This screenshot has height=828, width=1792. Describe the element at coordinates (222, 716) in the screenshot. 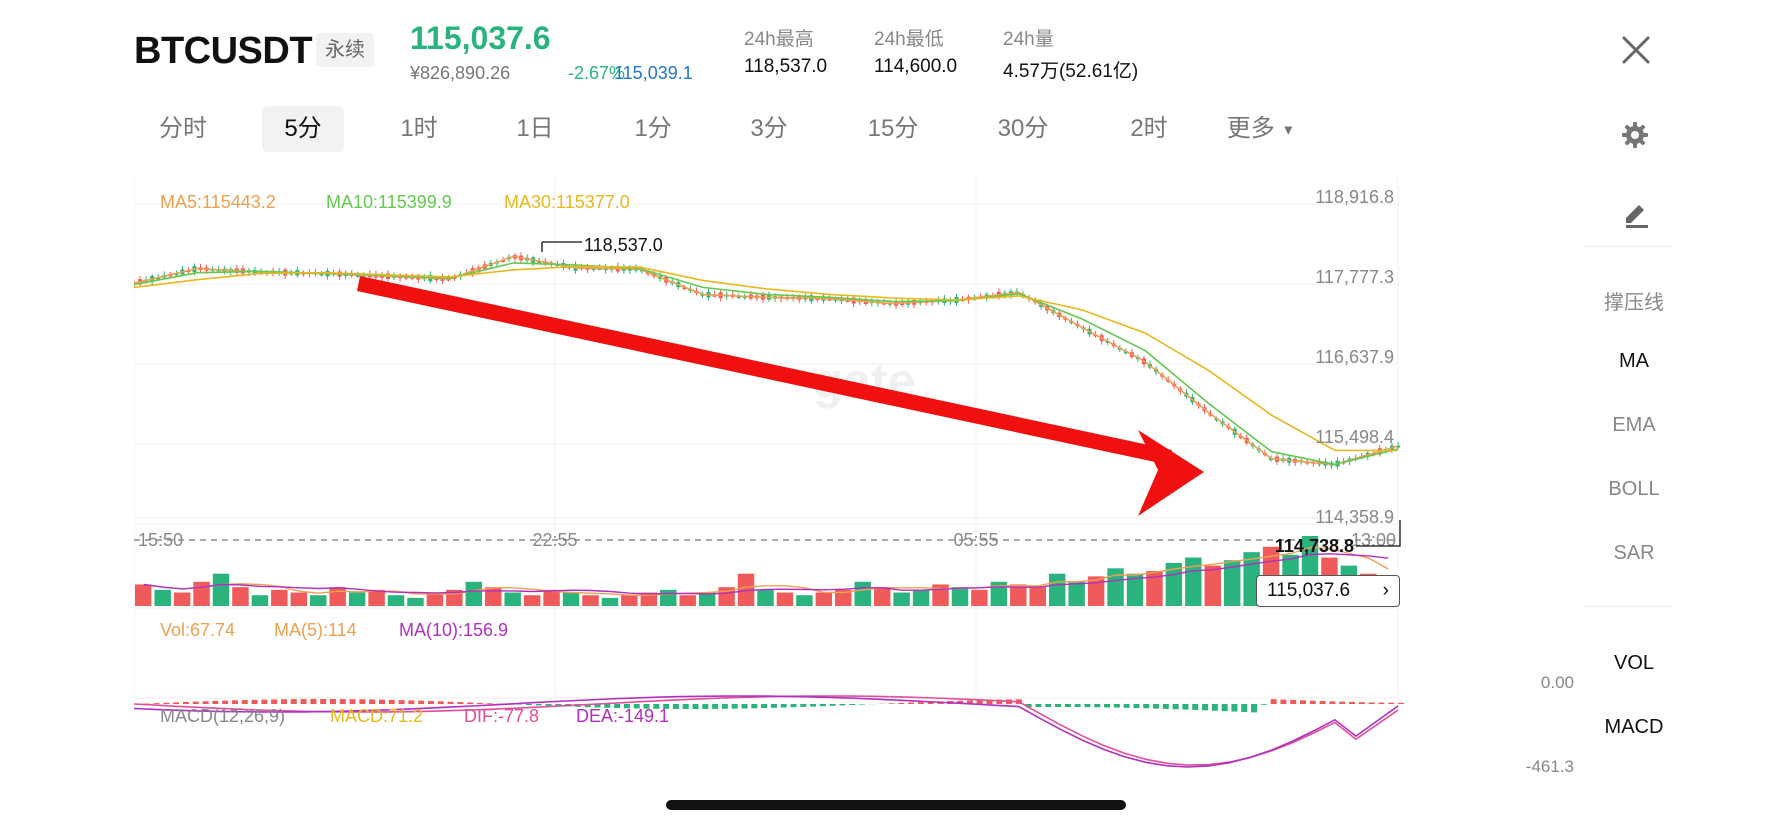

I see `macd-title: MACD(12,26,9)` at that location.